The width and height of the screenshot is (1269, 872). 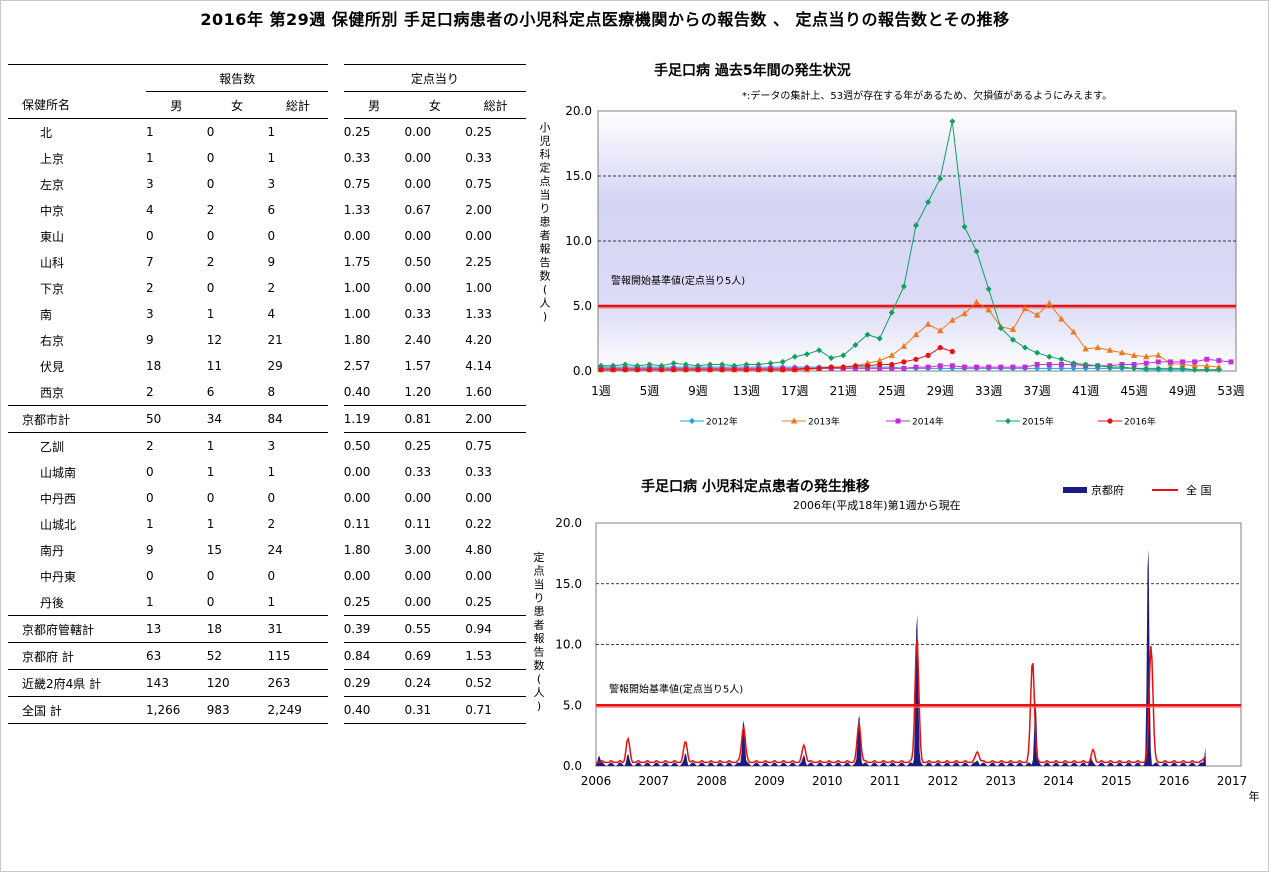 I want to click on row-name: 下京, so click(x=52, y=288).